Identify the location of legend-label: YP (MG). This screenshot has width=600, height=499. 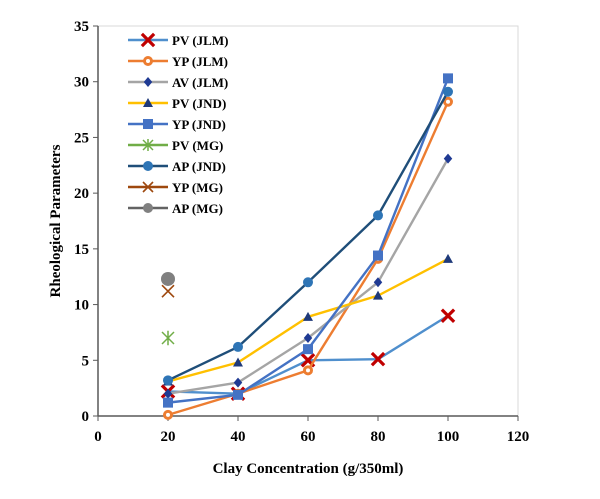
(197, 187).